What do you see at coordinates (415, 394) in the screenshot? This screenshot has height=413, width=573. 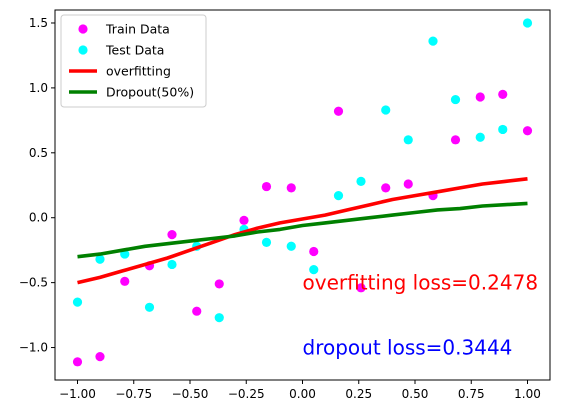 I see `x-tick-label: 0.50` at bounding box center [415, 394].